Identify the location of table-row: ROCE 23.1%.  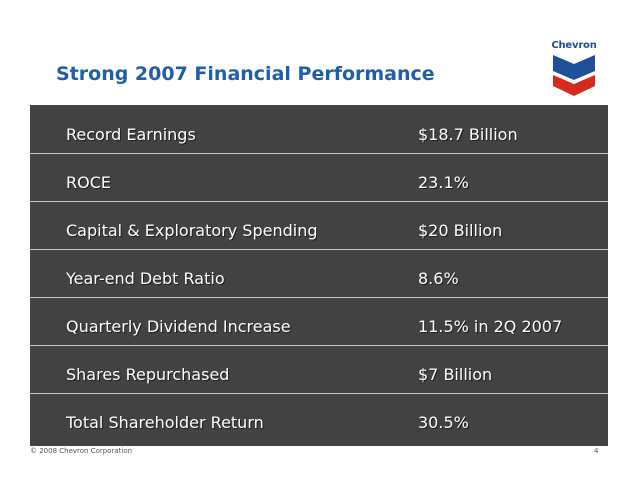
(319, 180).